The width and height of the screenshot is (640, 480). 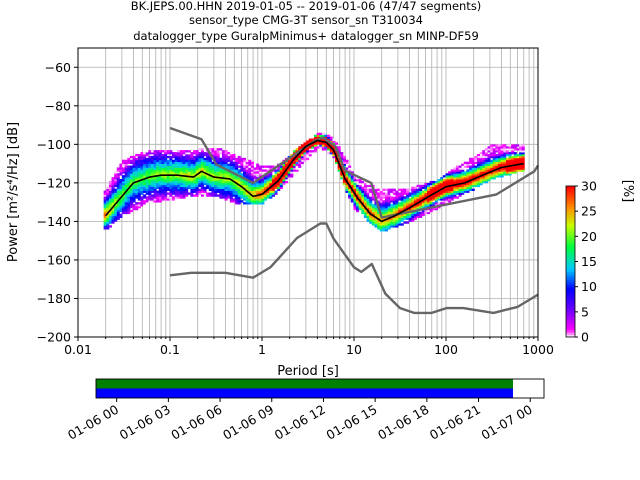 What do you see at coordinates (507, 422) in the screenshot?
I see `time-tick-label: 01-07 00` at bounding box center [507, 422].